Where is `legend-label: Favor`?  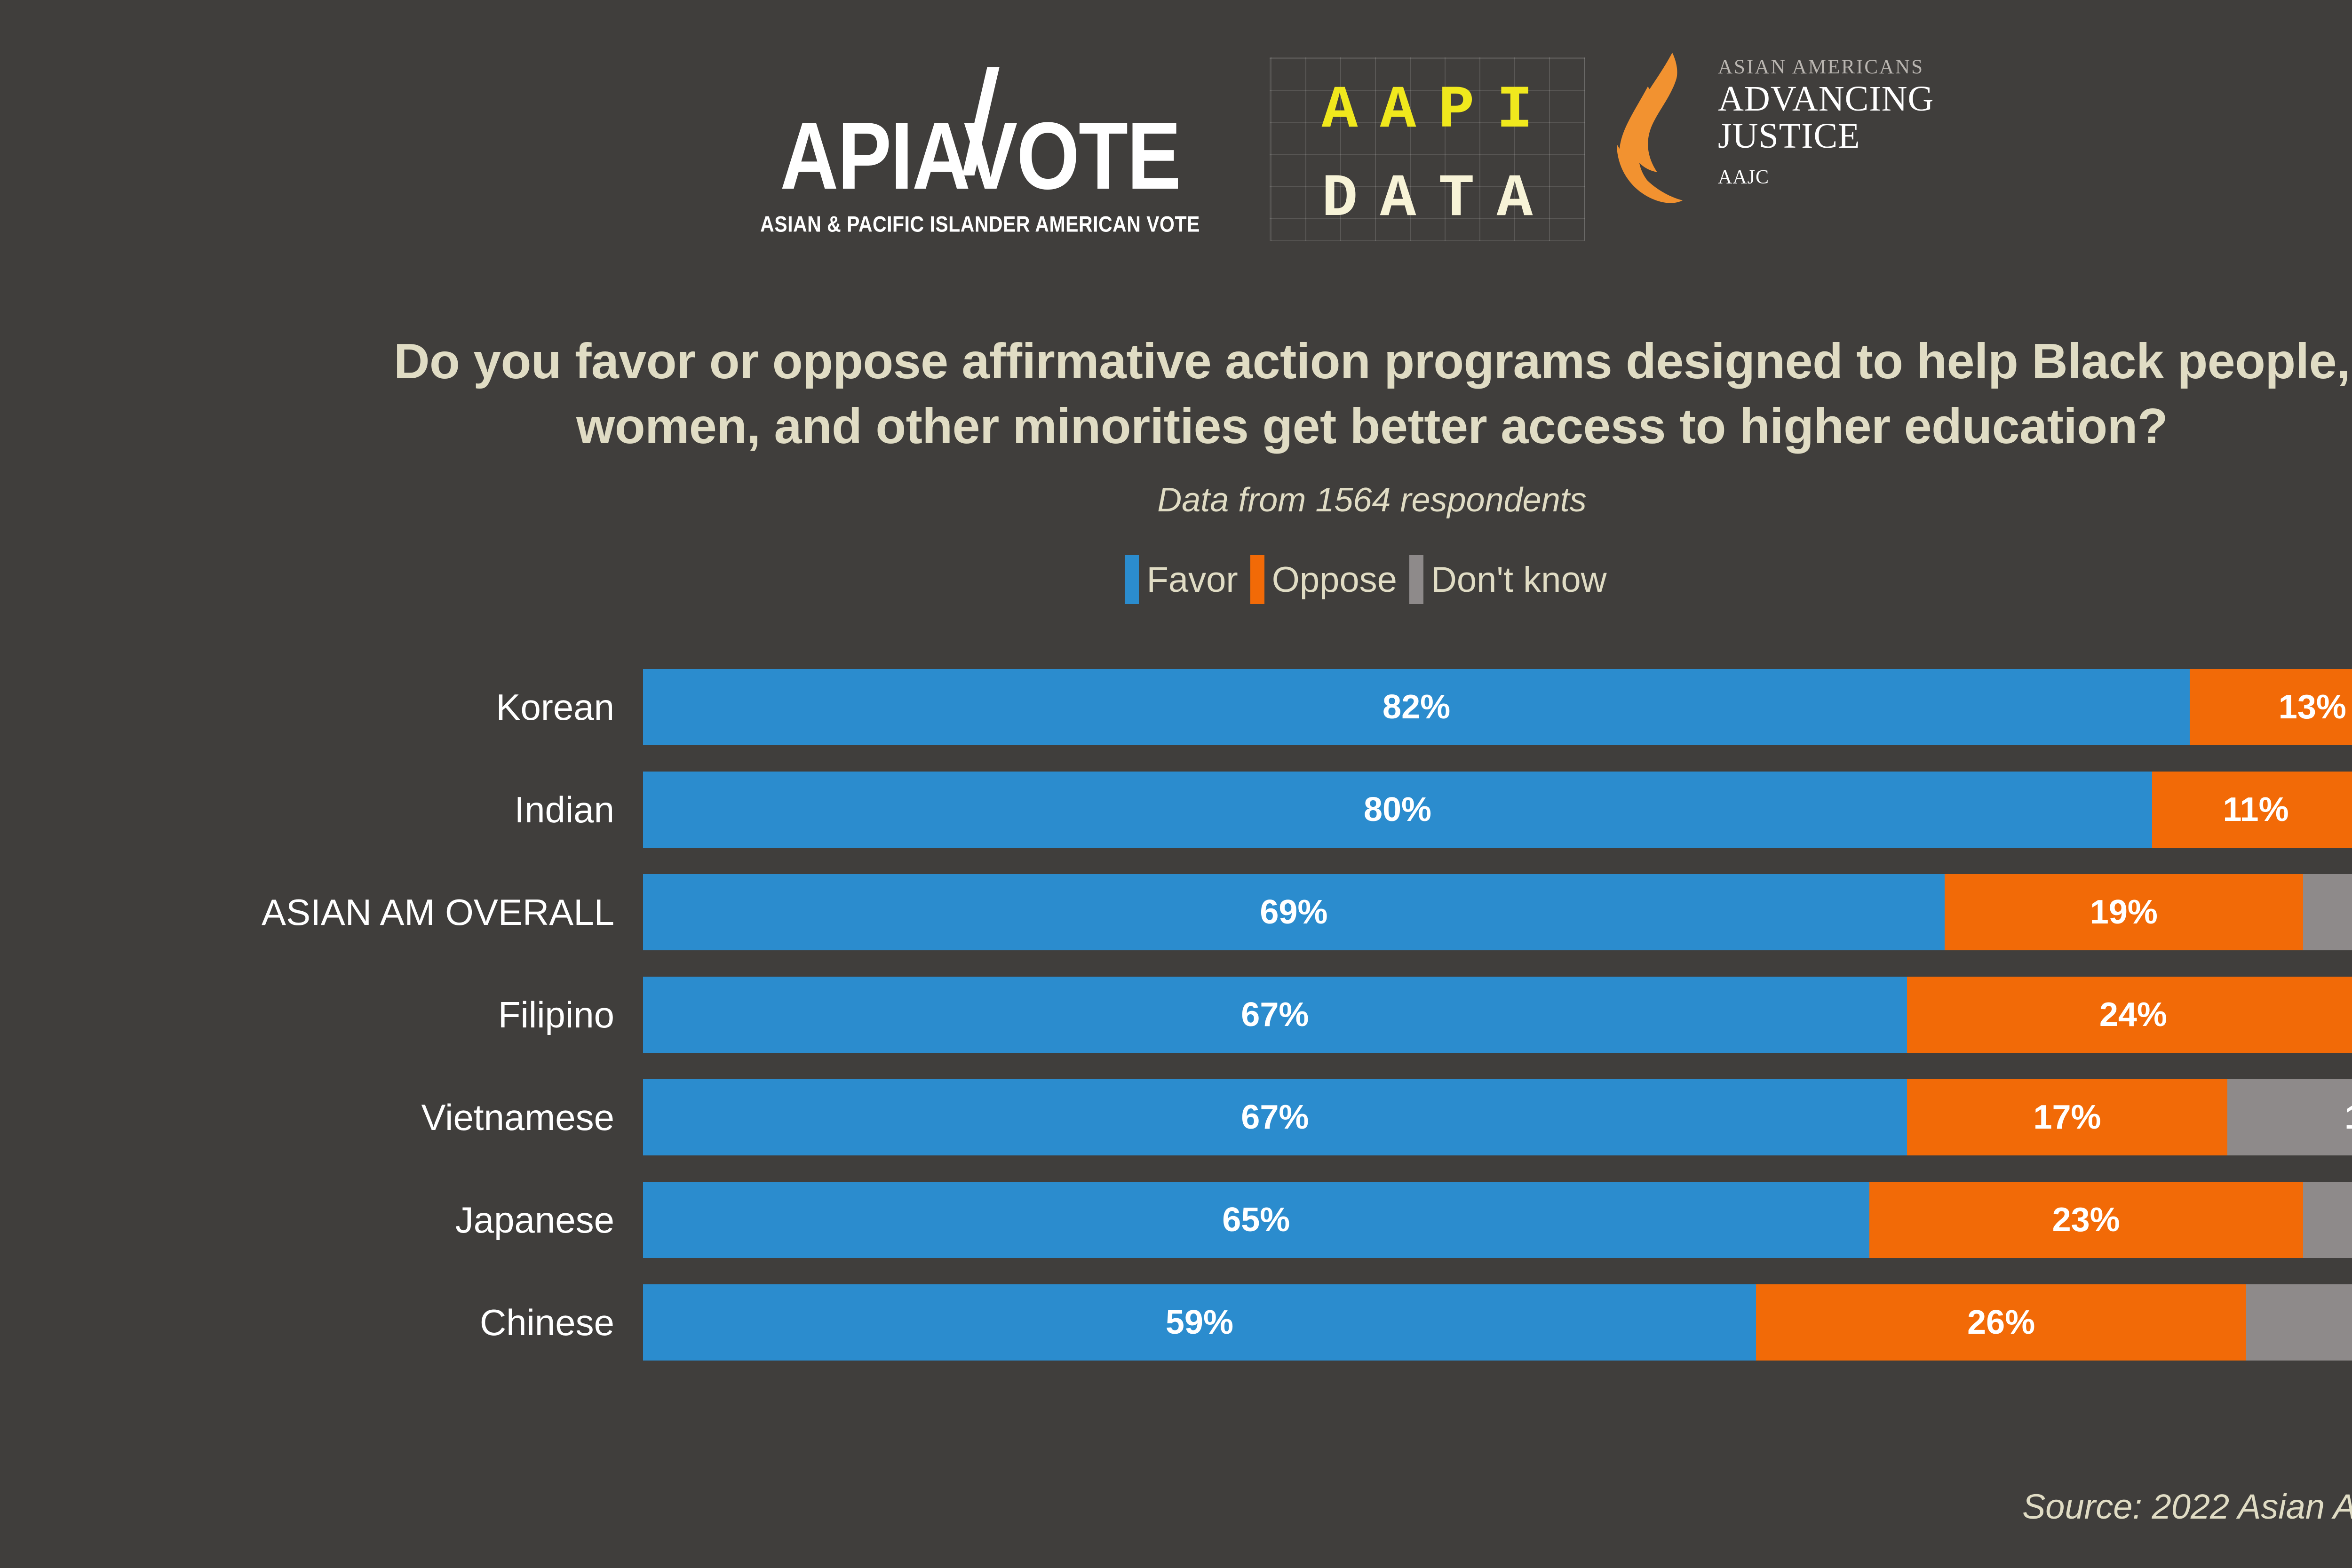
legend-label: Favor is located at coordinates (1192, 579).